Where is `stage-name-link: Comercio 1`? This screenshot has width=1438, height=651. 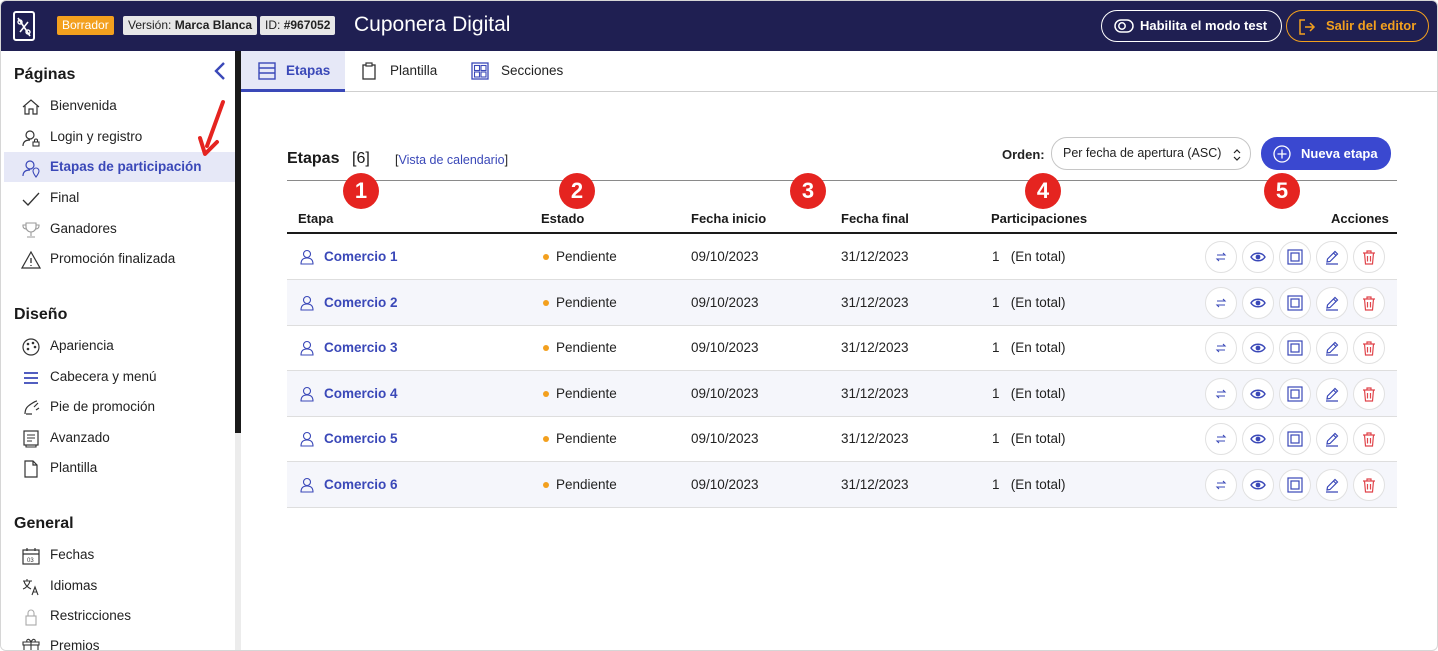
stage-name-link: Comercio 1 is located at coordinates (361, 256).